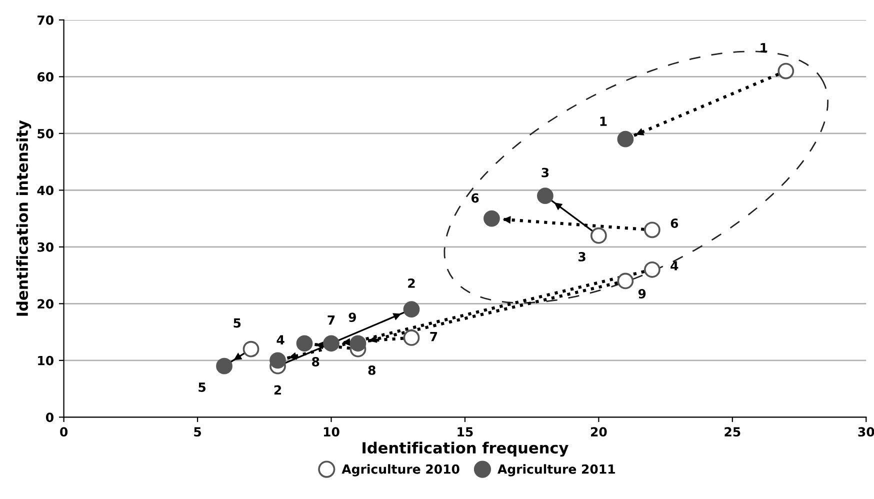 The height and width of the screenshot is (499, 874). What do you see at coordinates (24, 218) in the screenshot?
I see `y-axis-title: Identification intensity` at bounding box center [24, 218].